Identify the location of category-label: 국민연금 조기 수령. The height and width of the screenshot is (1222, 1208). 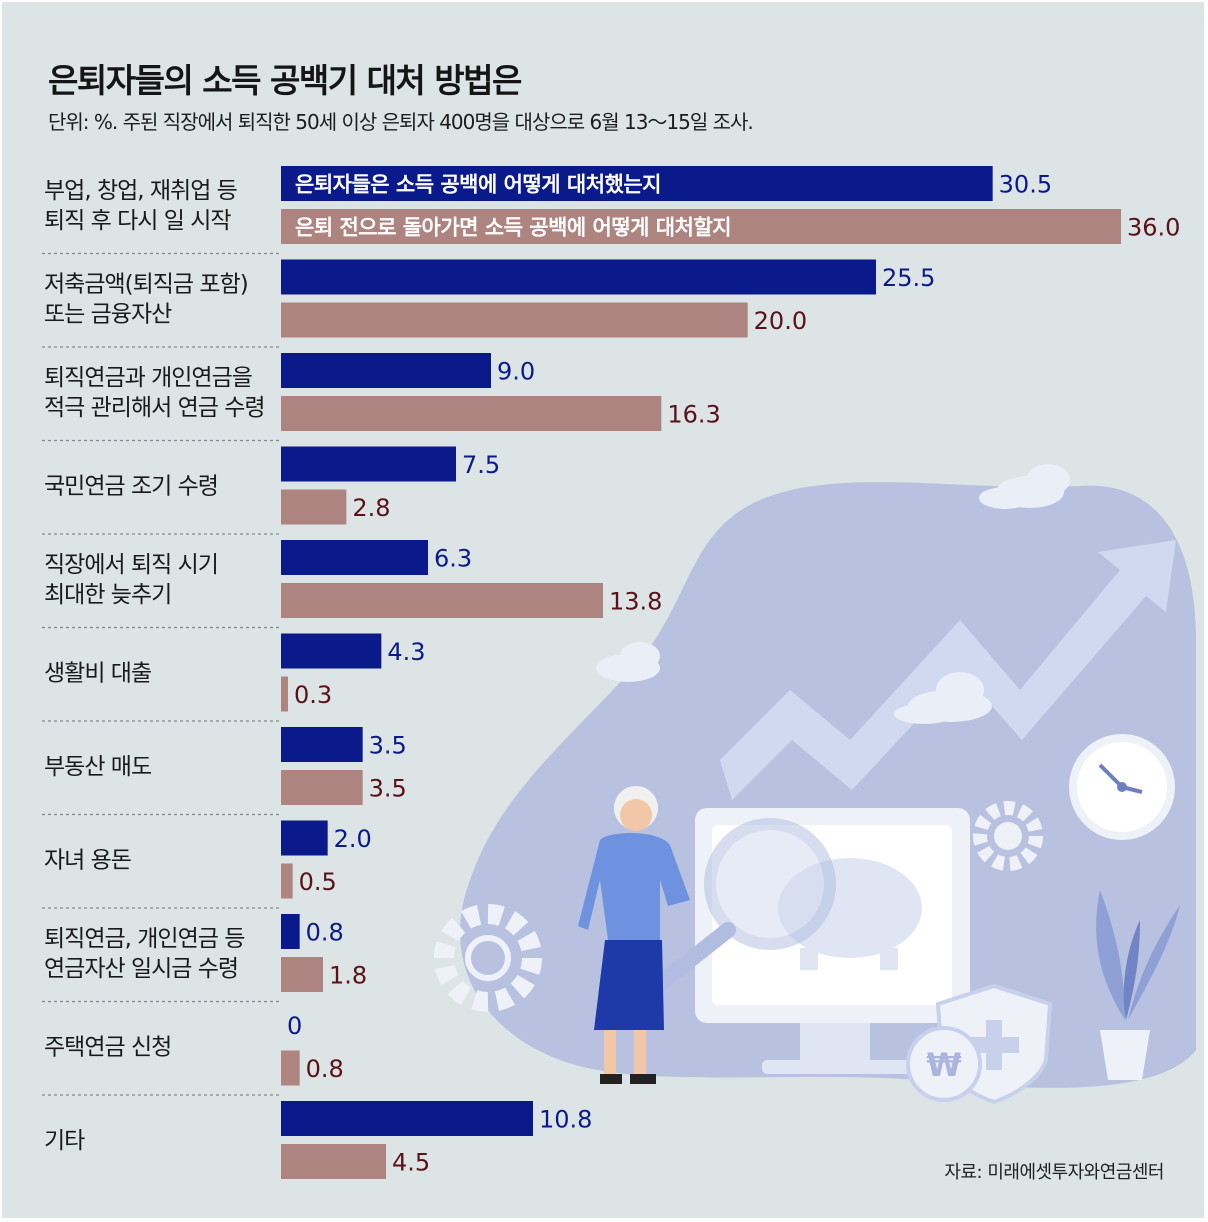
(131, 487).